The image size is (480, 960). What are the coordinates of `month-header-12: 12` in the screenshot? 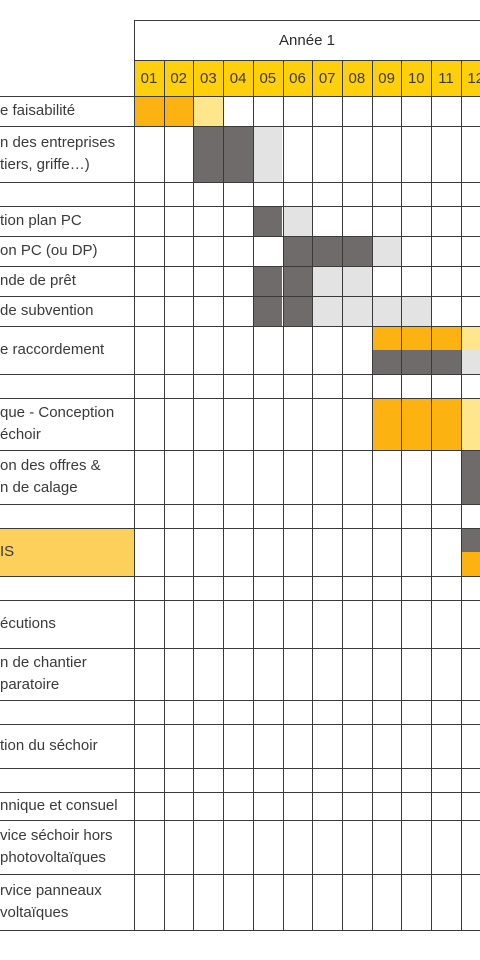 It's located at (473, 78).